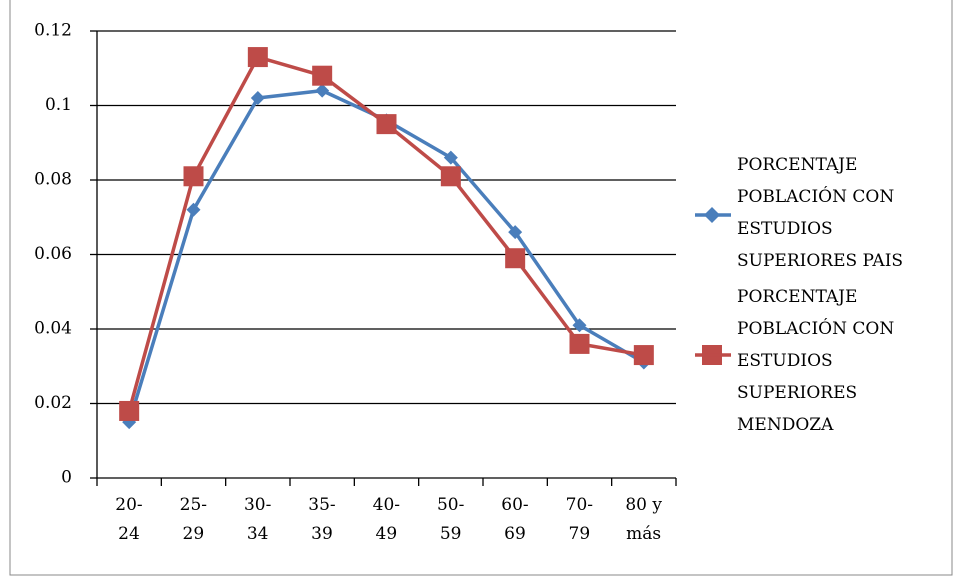  I want to click on y-tick-label: 0.1, so click(58, 105).